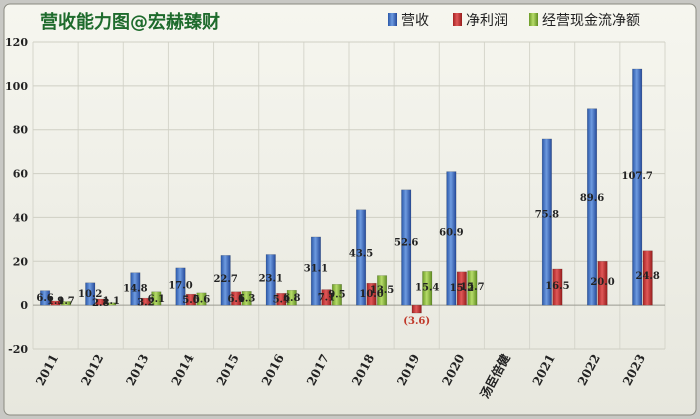  I want to click on legend: 营收 净利润 经营现金流净额, so click(514, 21).